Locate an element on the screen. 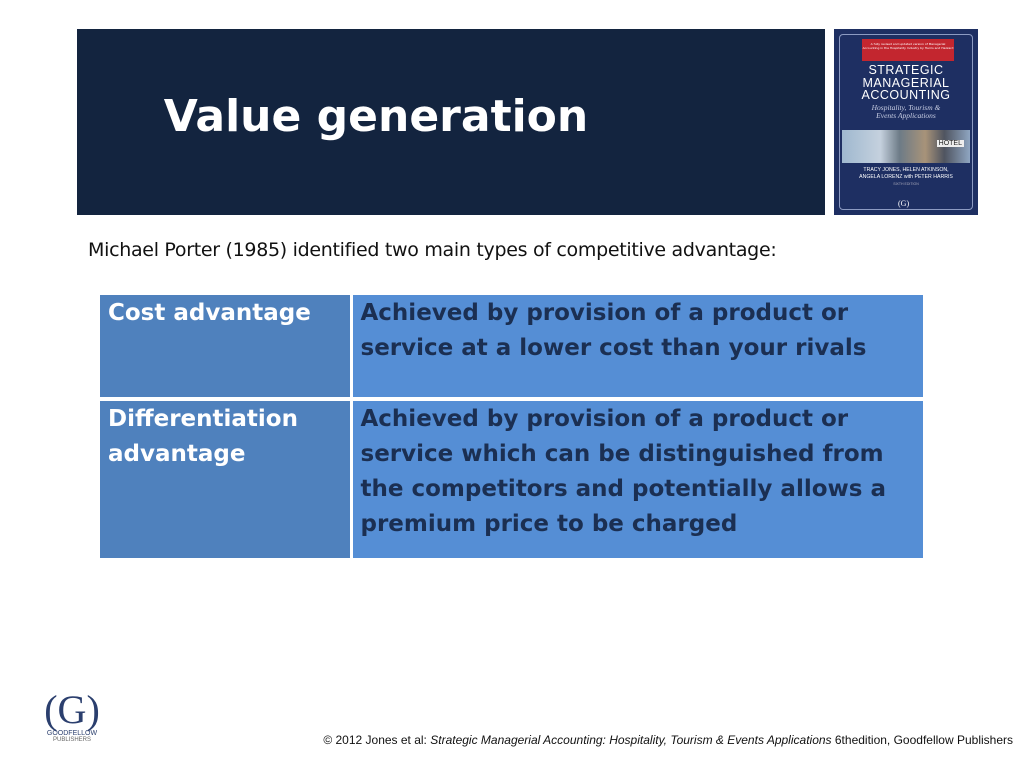 Image resolution: width=1024 pixels, height=768 pixels. cover-title-line: MANAGERIAL is located at coordinates (906, 82).